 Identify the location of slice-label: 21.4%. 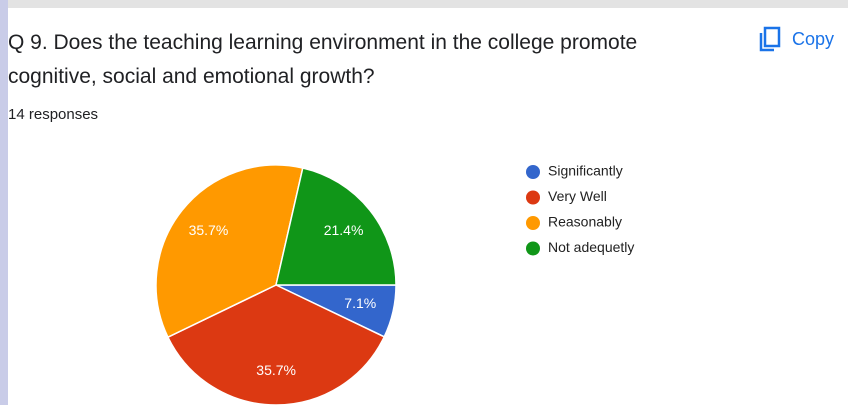
(344, 230).